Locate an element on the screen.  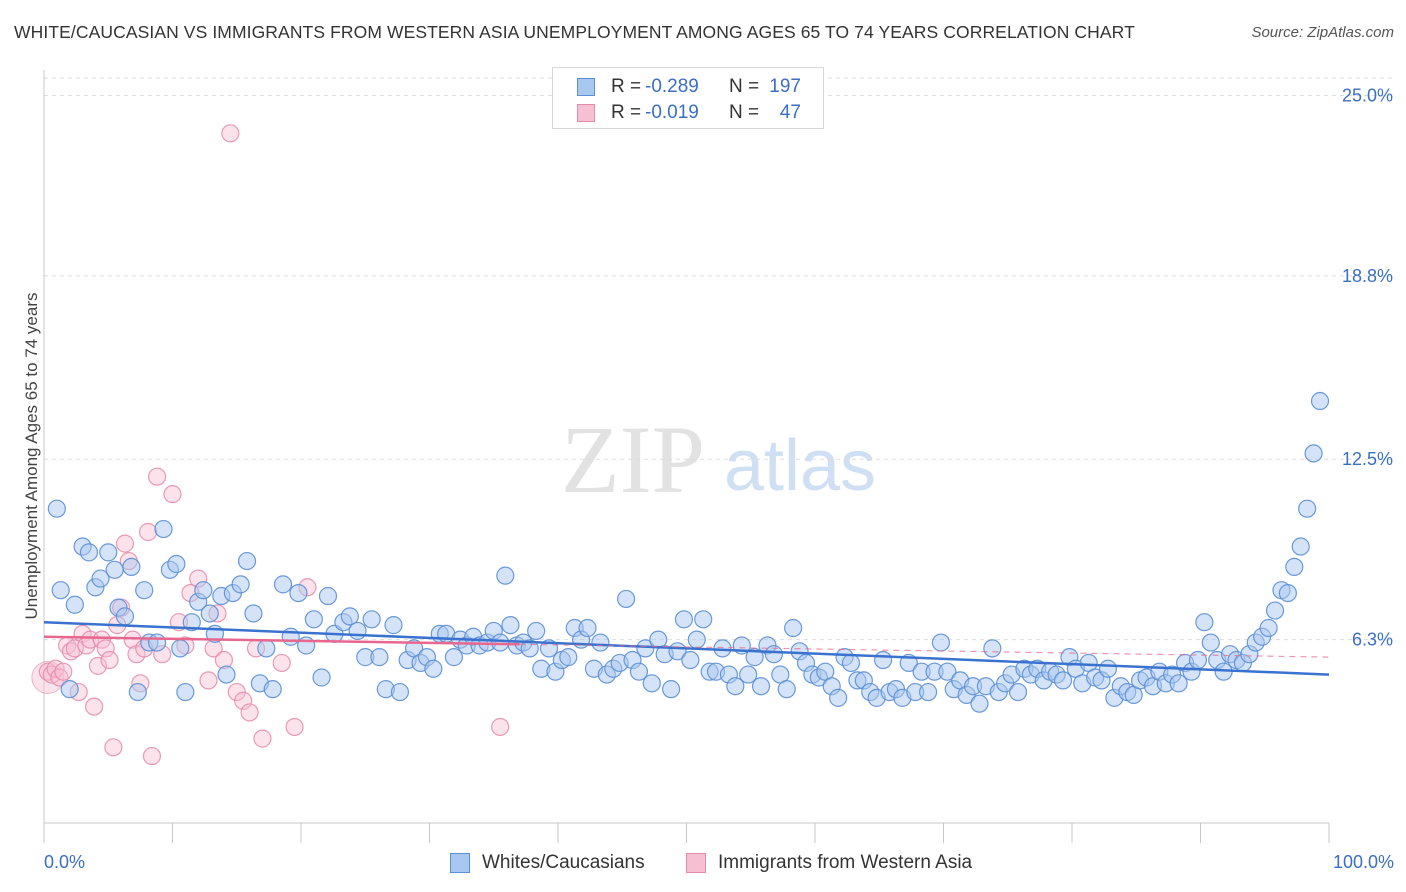
x-tick-label-max: 100.0% is located at coordinates (1363, 862).